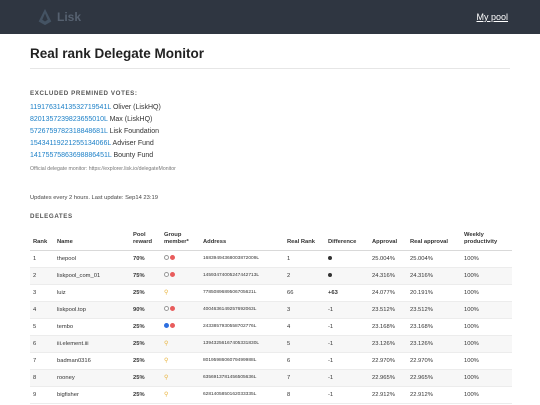 The width and height of the screenshot is (540, 405). Describe the element at coordinates (304, 378) in the screenshot. I see `real-rank-cell: 7` at that location.